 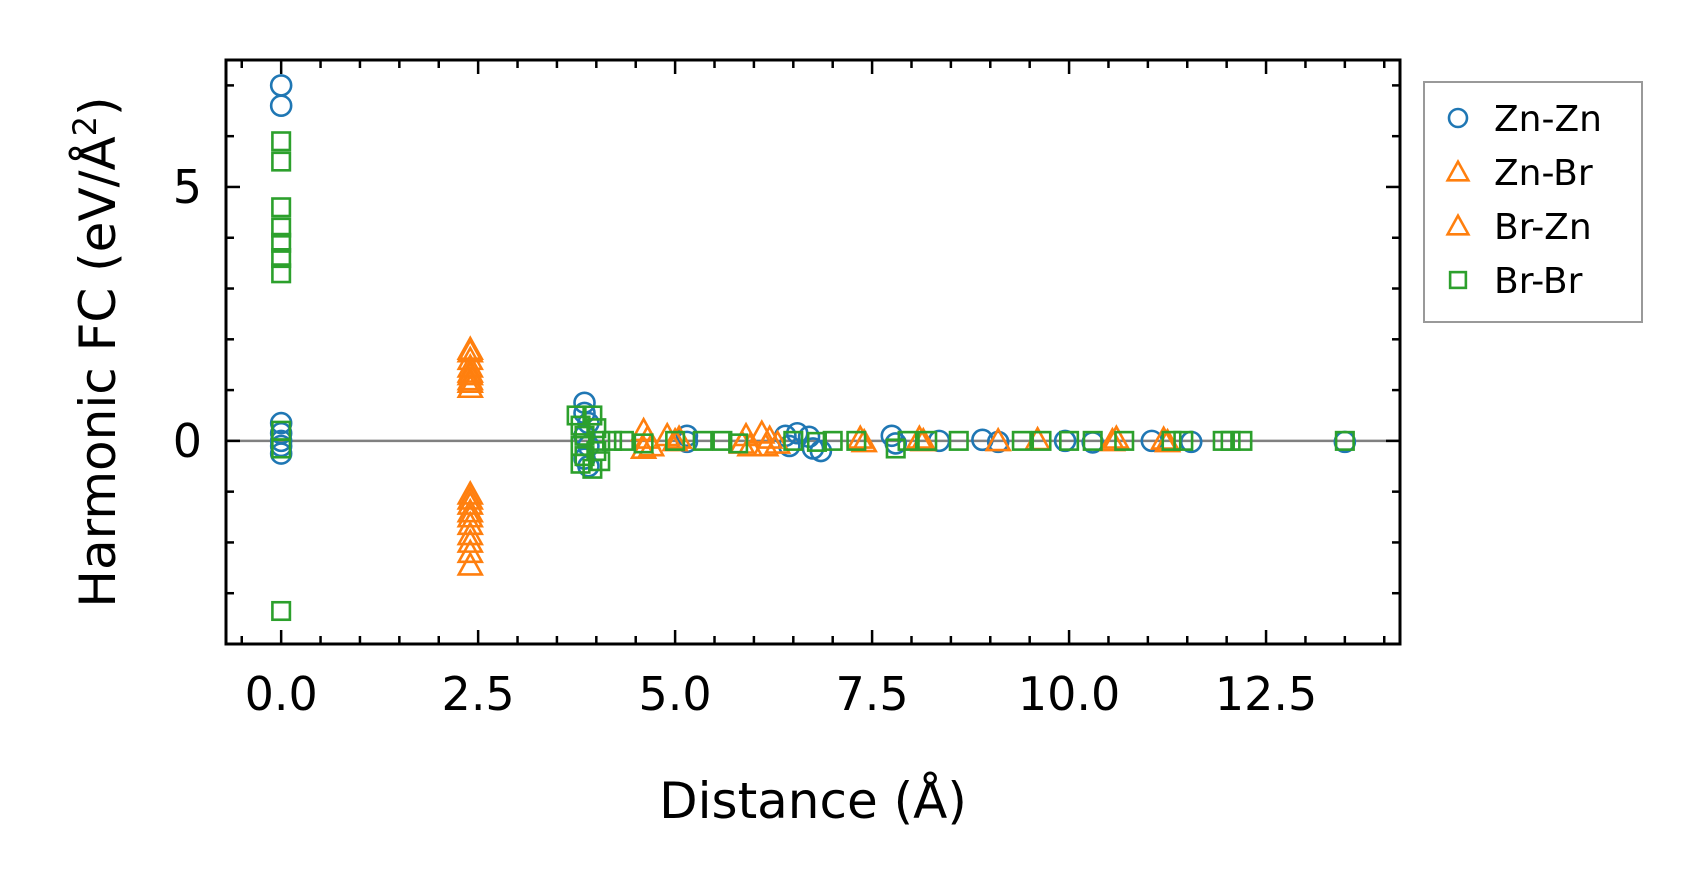 I want to click on legend-zn-br-entry: Zn-Br, so click(x=1519, y=173).